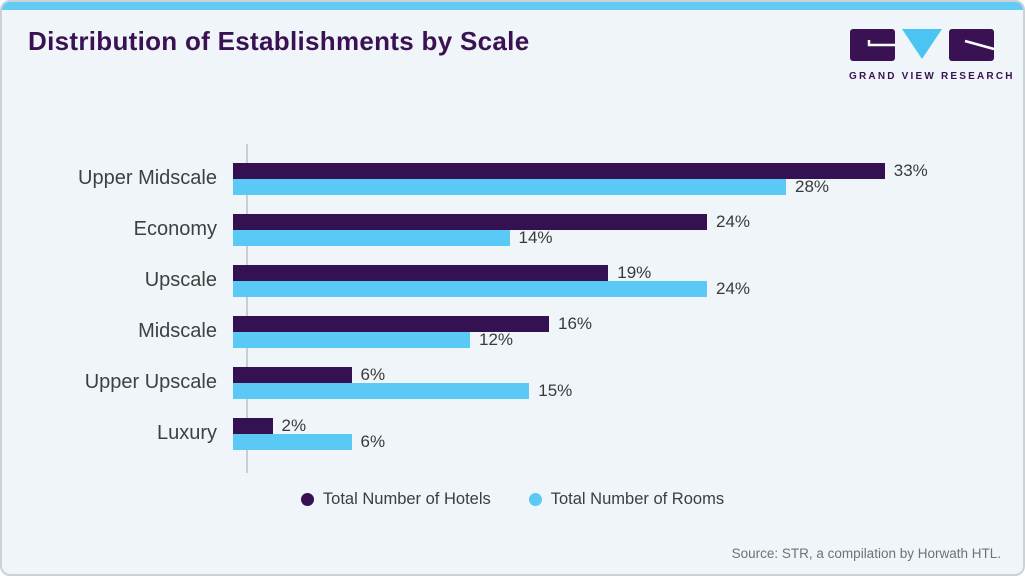 This screenshot has width=1025, height=576. I want to click on value-label: 14%, so click(535, 237).